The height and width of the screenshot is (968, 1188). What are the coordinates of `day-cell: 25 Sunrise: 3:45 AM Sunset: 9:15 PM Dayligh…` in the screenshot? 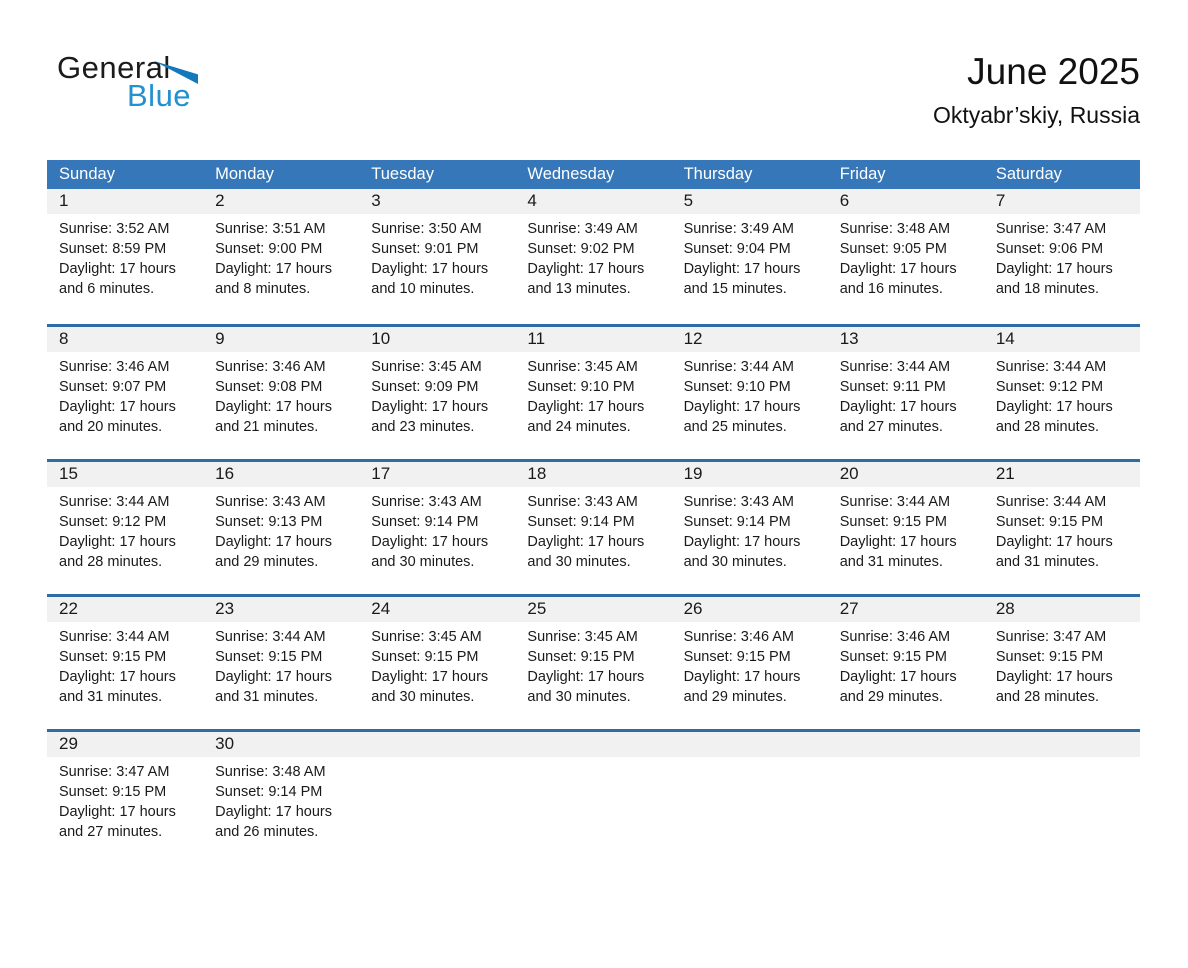 It's located at (593, 663).